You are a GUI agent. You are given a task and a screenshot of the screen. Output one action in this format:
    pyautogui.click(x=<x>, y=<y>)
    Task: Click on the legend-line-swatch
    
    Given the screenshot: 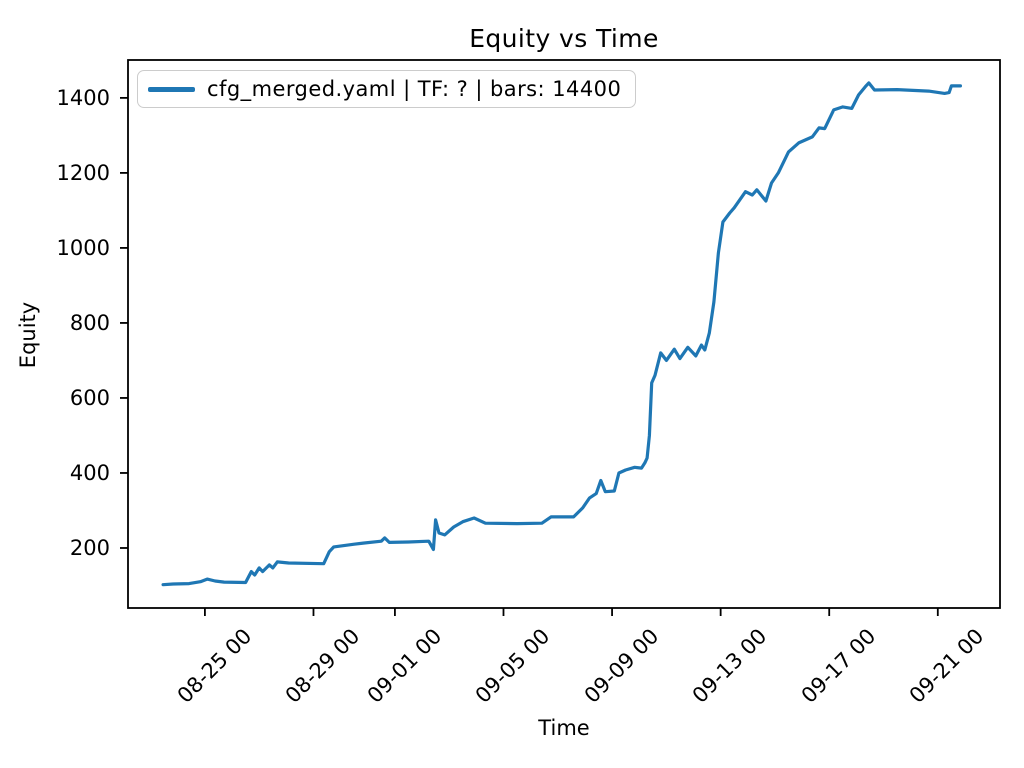 What is the action you would take?
    pyautogui.click(x=171, y=89)
    